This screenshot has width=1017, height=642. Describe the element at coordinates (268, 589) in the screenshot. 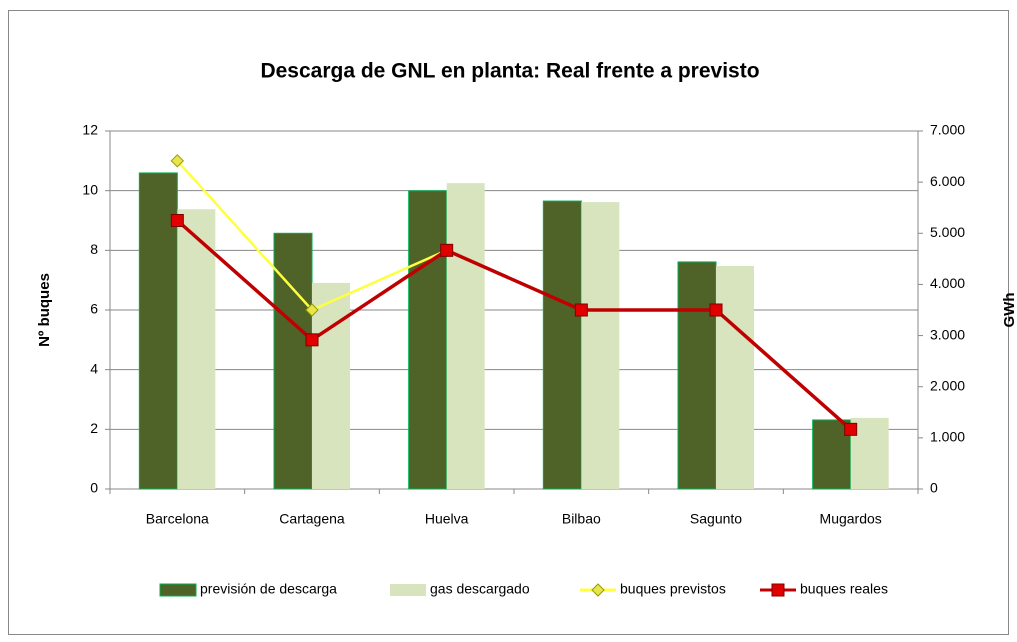

I see `legend-label: previsión de descarga` at that location.